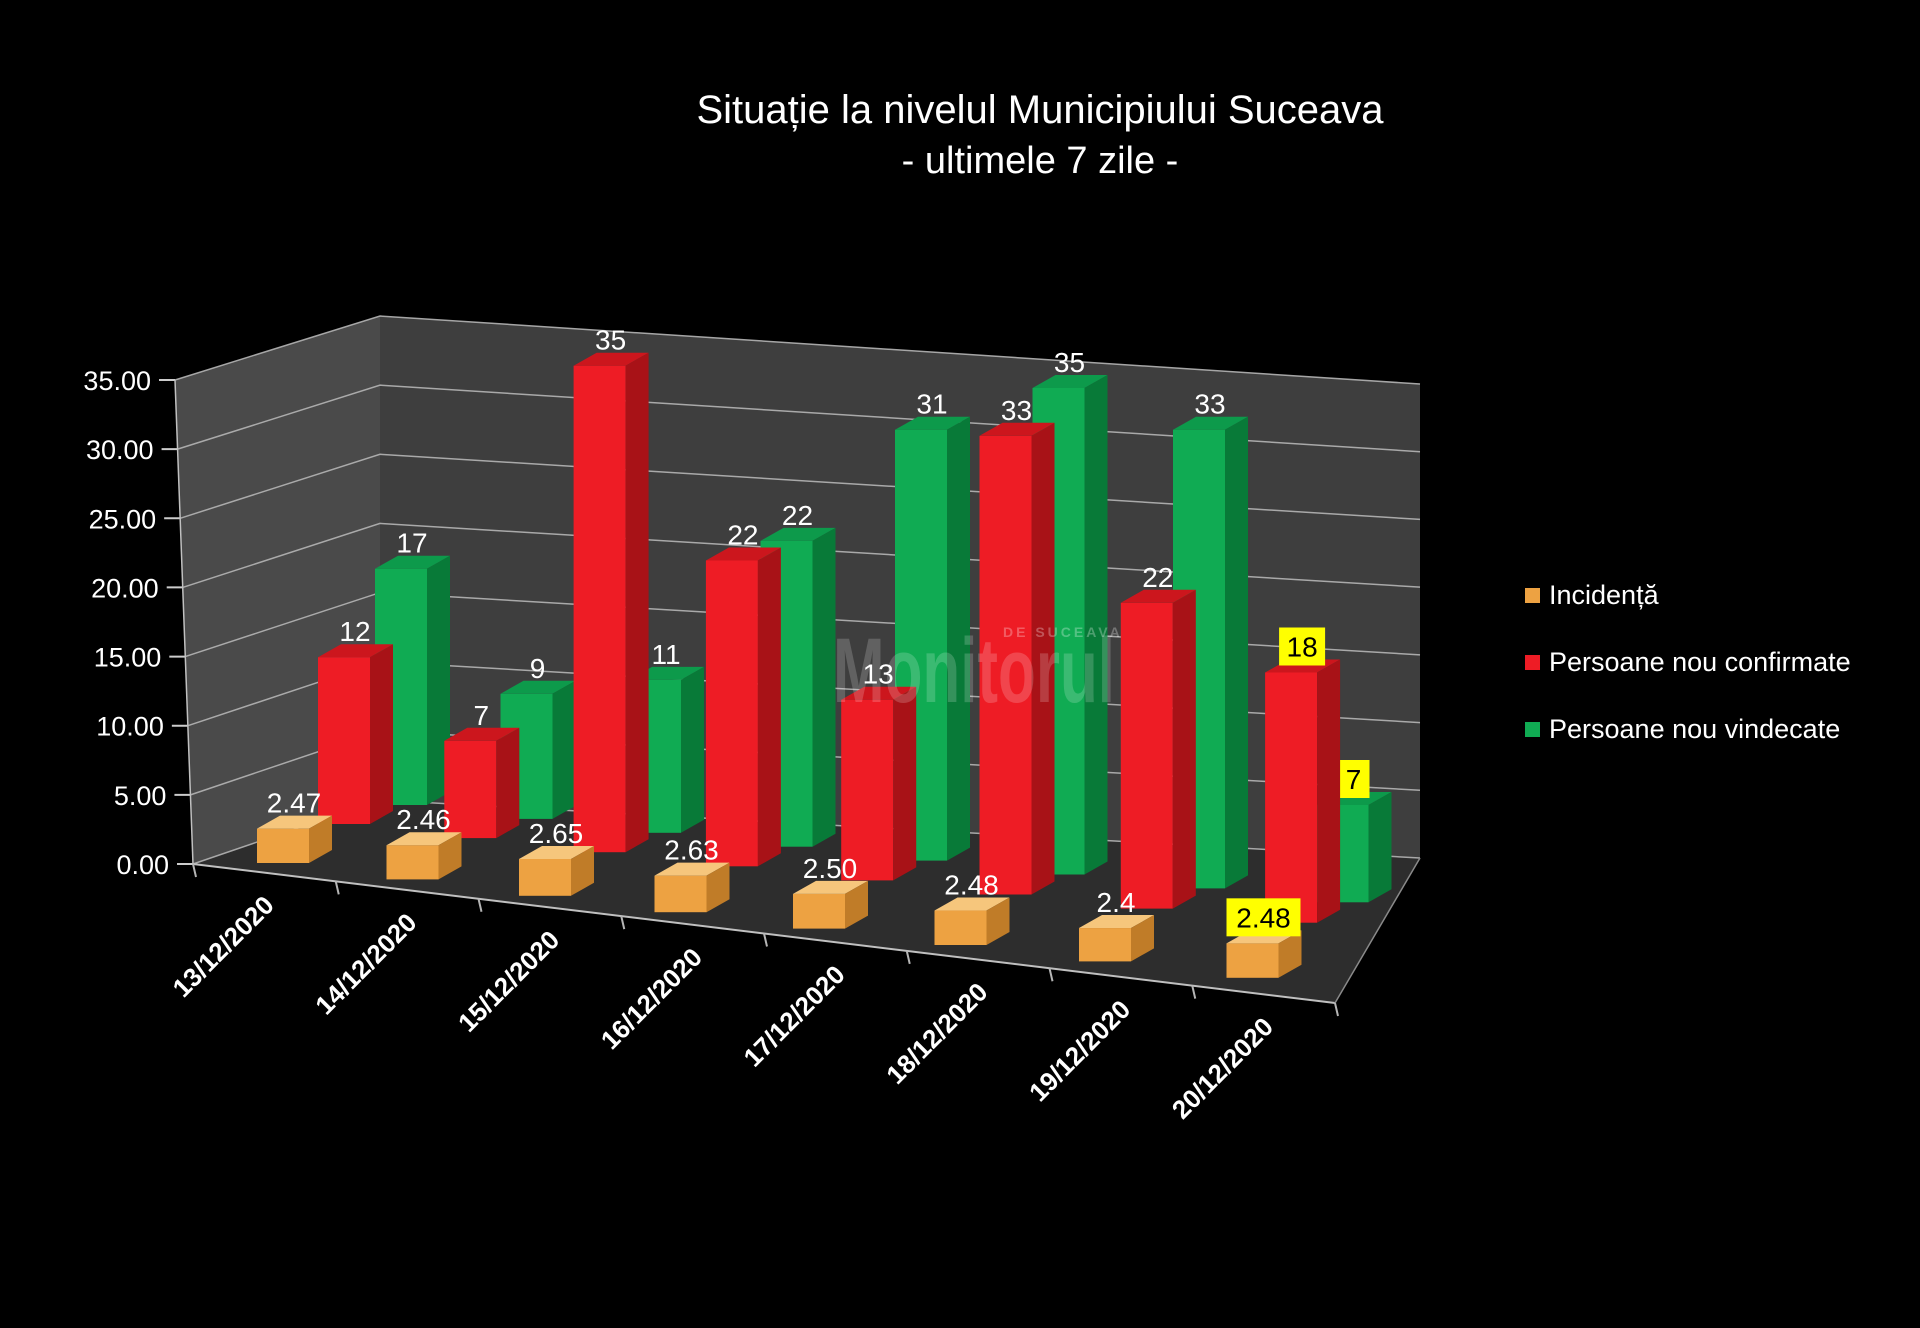 The image size is (1920, 1328). I want to click on date-label: 18/12/2020, so click(936, 1033).